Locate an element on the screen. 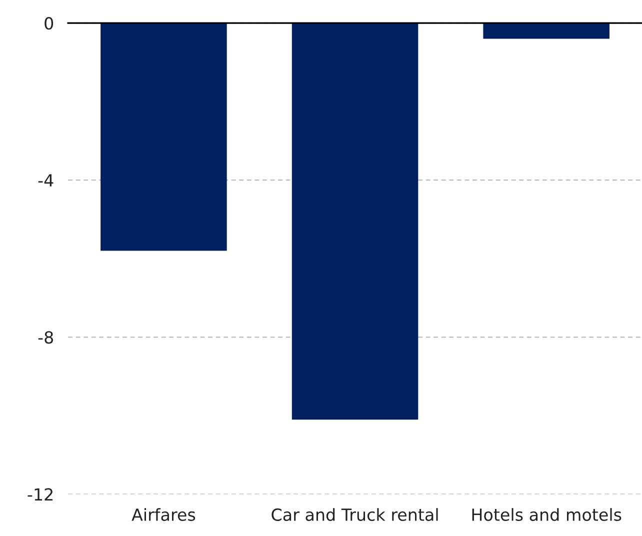  y-tick-label: -8 is located at coordinates (46, 337).